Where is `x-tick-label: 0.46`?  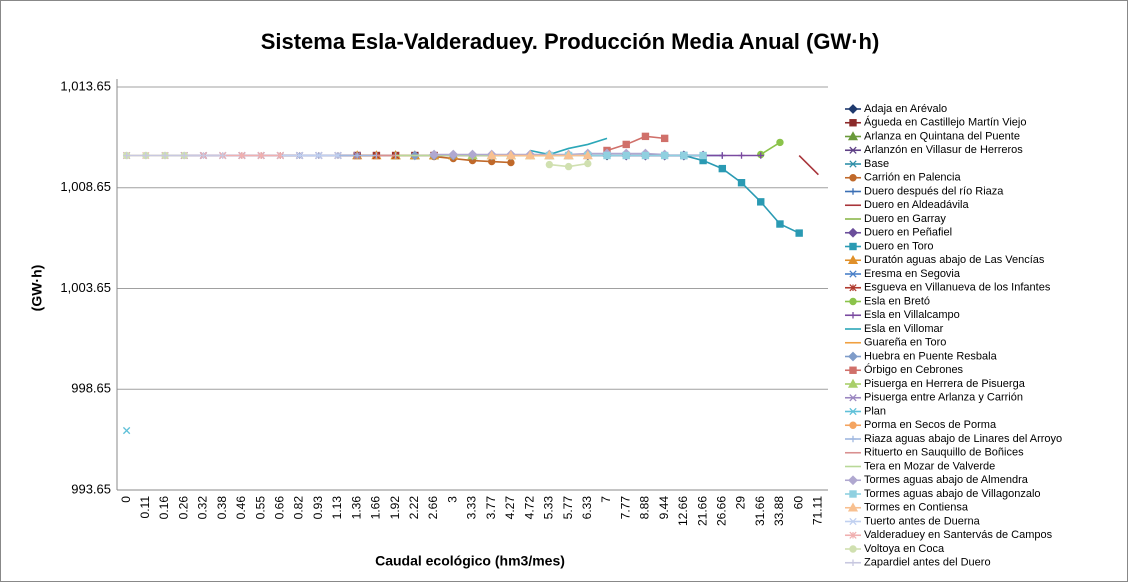 x-tick-label: 0.46 is located at coordinates (241, 508).